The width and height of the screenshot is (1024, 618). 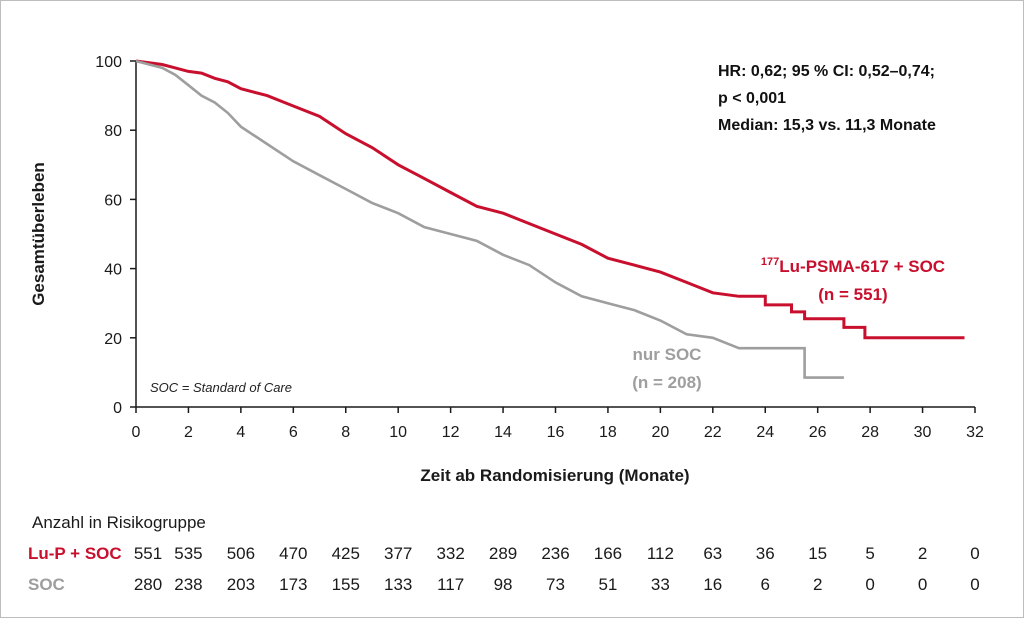 I want to click on x-tick-label-6: 12, so click(x=451, y=432).